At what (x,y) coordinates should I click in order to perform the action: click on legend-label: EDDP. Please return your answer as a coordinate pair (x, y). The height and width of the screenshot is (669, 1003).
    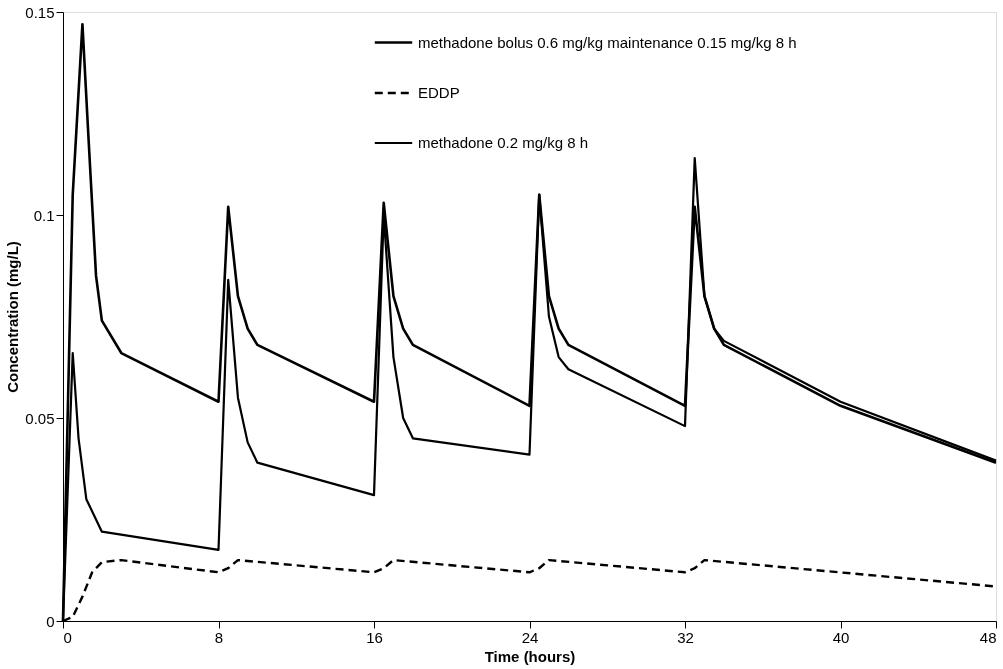
    Looking at the image, I should click on (439, 92).